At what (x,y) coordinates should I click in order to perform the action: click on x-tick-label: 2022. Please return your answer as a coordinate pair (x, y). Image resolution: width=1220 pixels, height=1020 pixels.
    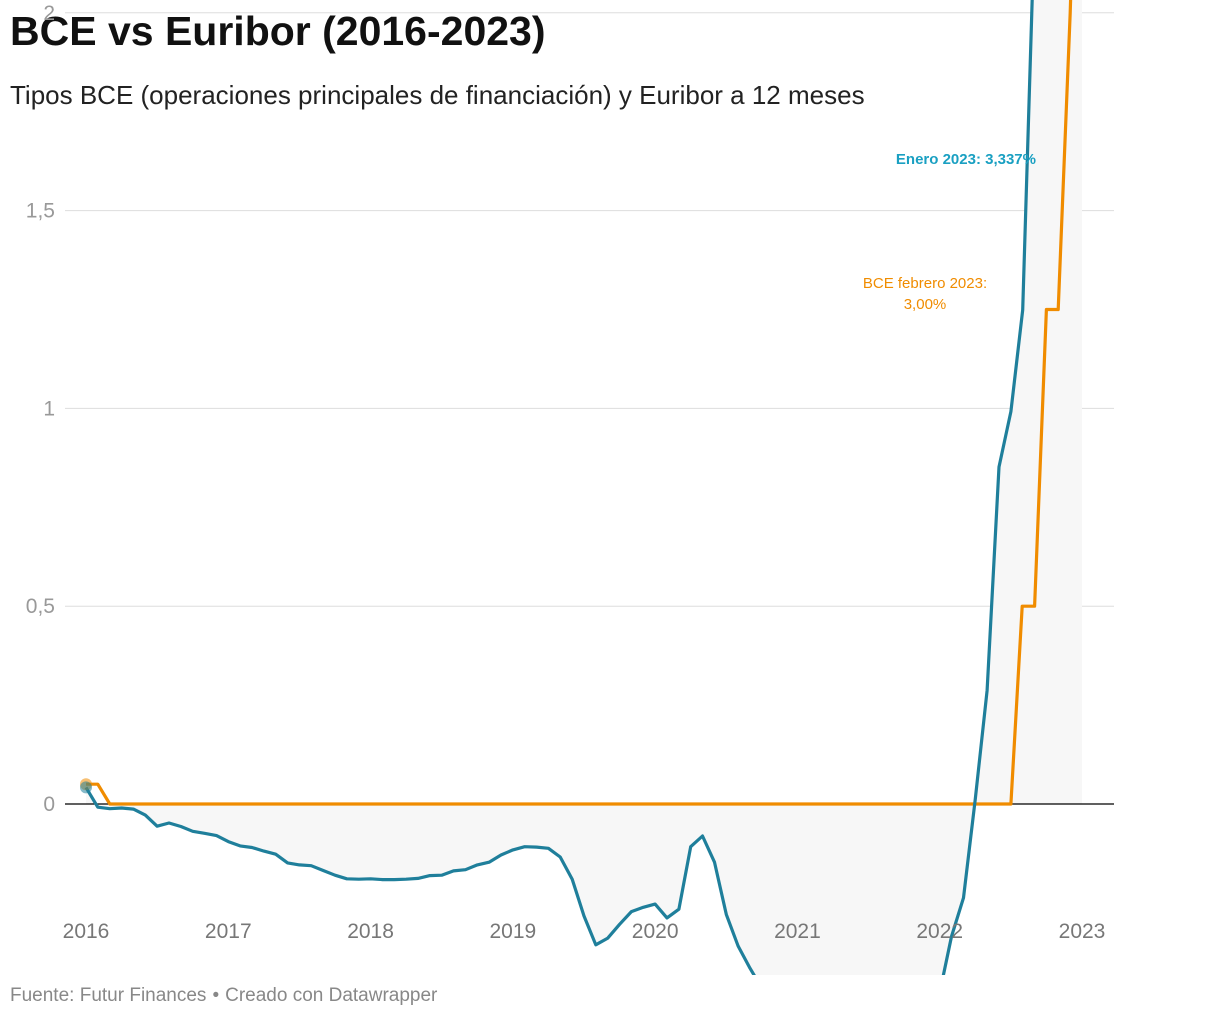
    Looking at the image, I should click on (939, 931).